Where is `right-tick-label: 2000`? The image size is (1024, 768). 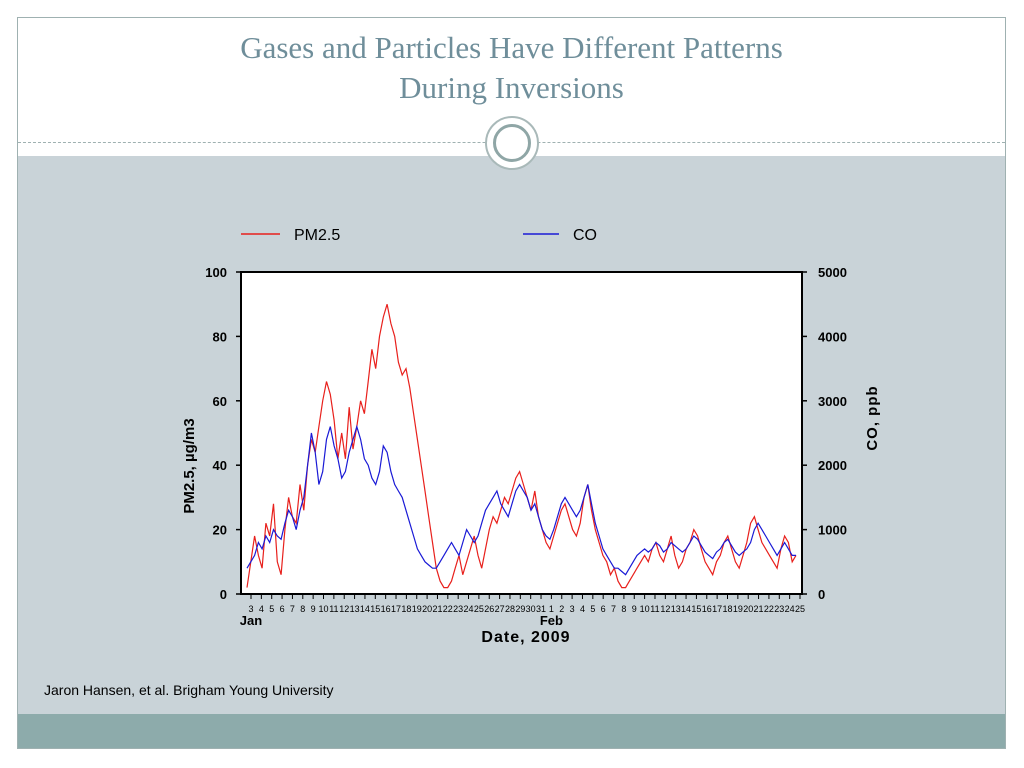
right-tick-label: 2000 is located at coordinates (832, 465).